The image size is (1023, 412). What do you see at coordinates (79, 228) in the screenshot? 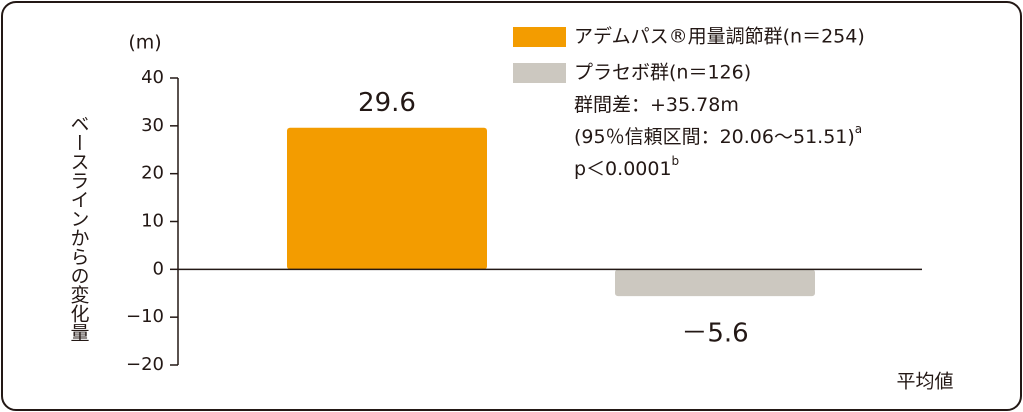
I see `y-axis-title: ベースラインからの変化量` at bounding box center [79, 228].